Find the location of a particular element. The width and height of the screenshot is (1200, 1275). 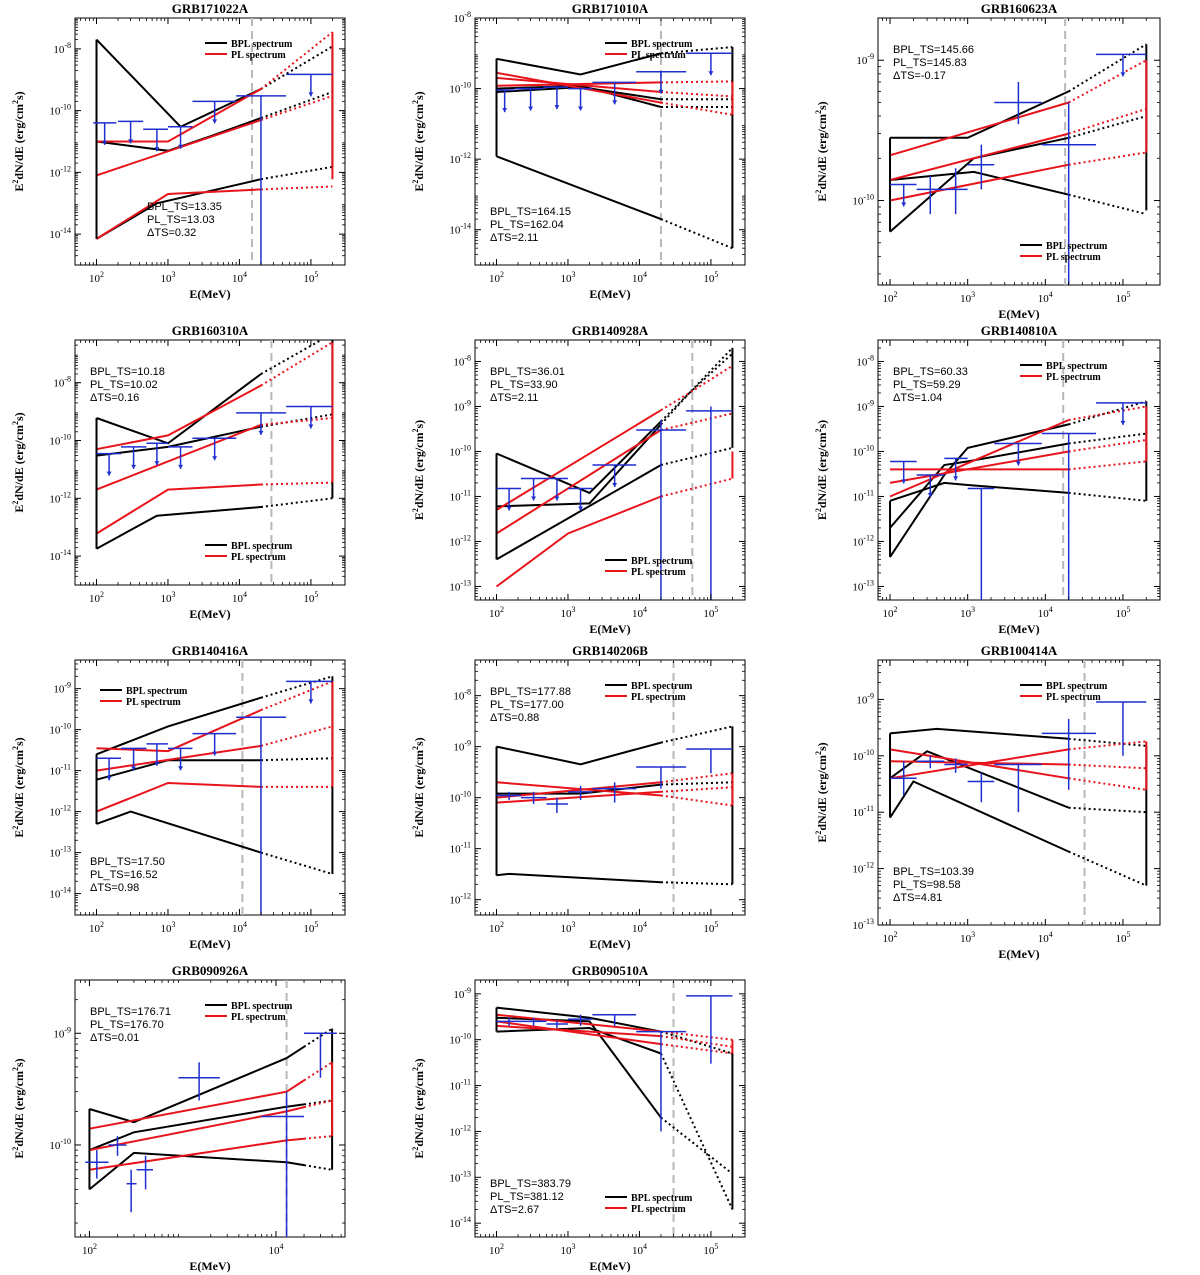

x-tick-label: 10³ is located at coordinates (967, 297).